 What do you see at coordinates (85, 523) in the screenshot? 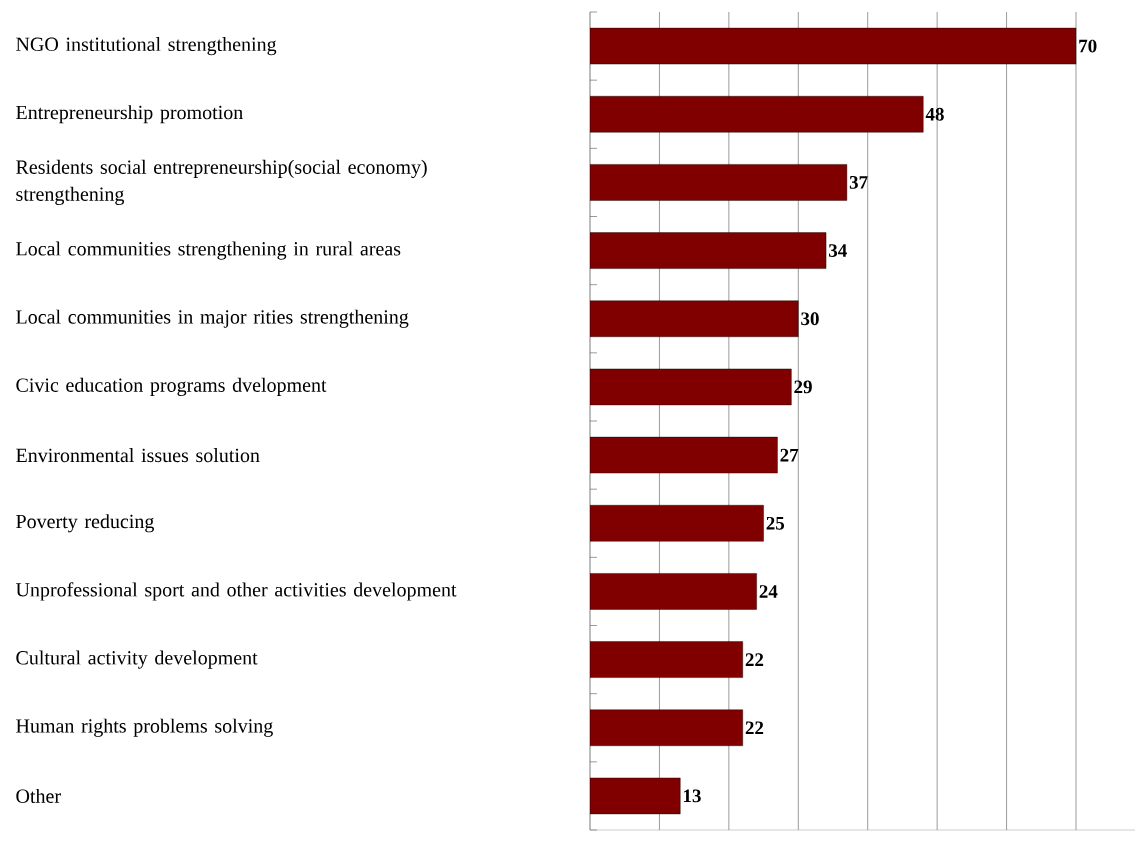
I see `y-tick-label: Poverty reducing` at bounding box center [85, 523].